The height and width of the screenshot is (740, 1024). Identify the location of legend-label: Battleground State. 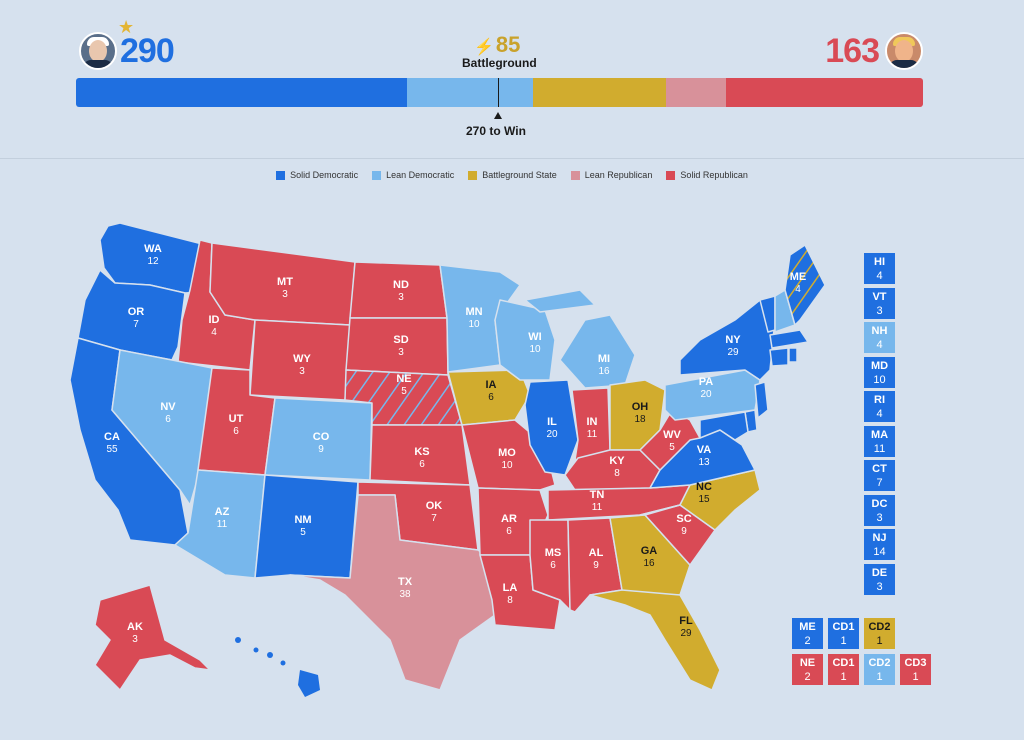
(519, 175).